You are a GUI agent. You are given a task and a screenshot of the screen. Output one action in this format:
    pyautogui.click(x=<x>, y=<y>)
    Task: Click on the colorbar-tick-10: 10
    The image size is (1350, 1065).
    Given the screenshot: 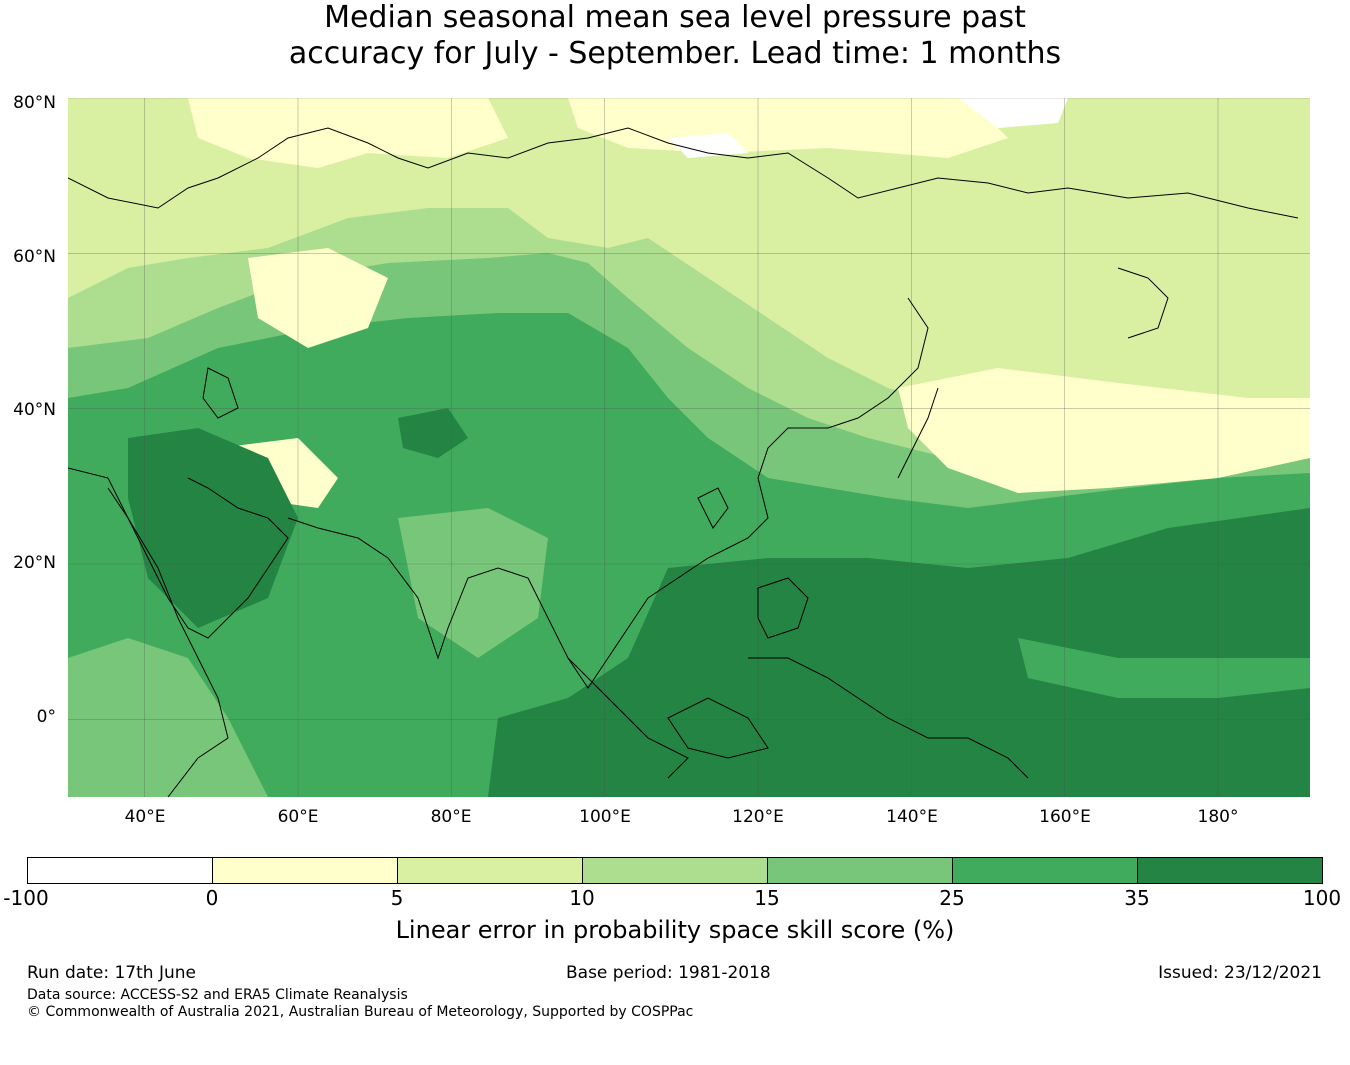 What is the action you would take?
    pyautogui.click(x=582, y=898)
    